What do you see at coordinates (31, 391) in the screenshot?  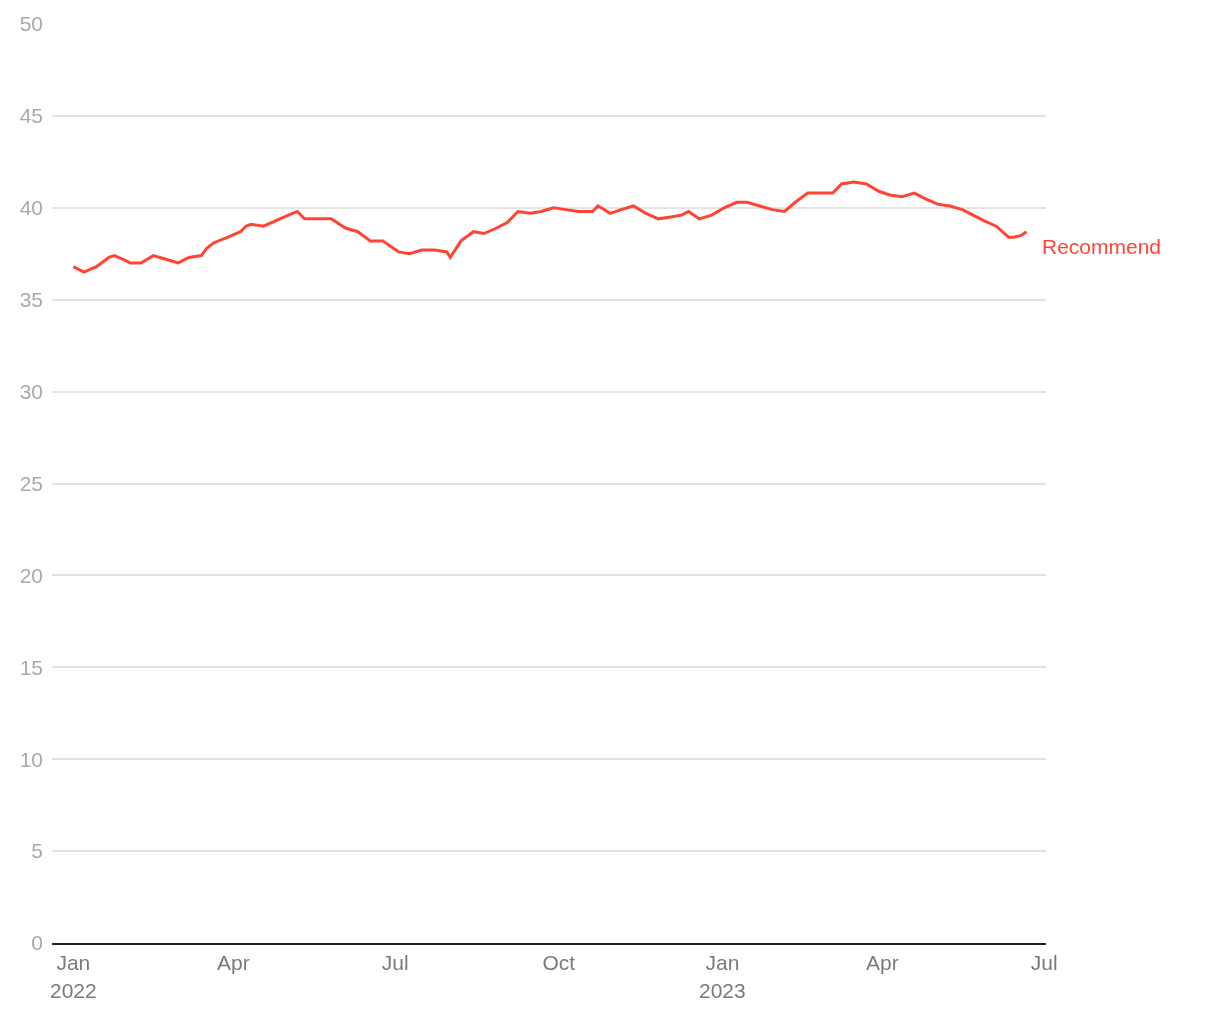 I see `y-tick-label: 30` at bounding box center [31, 391].